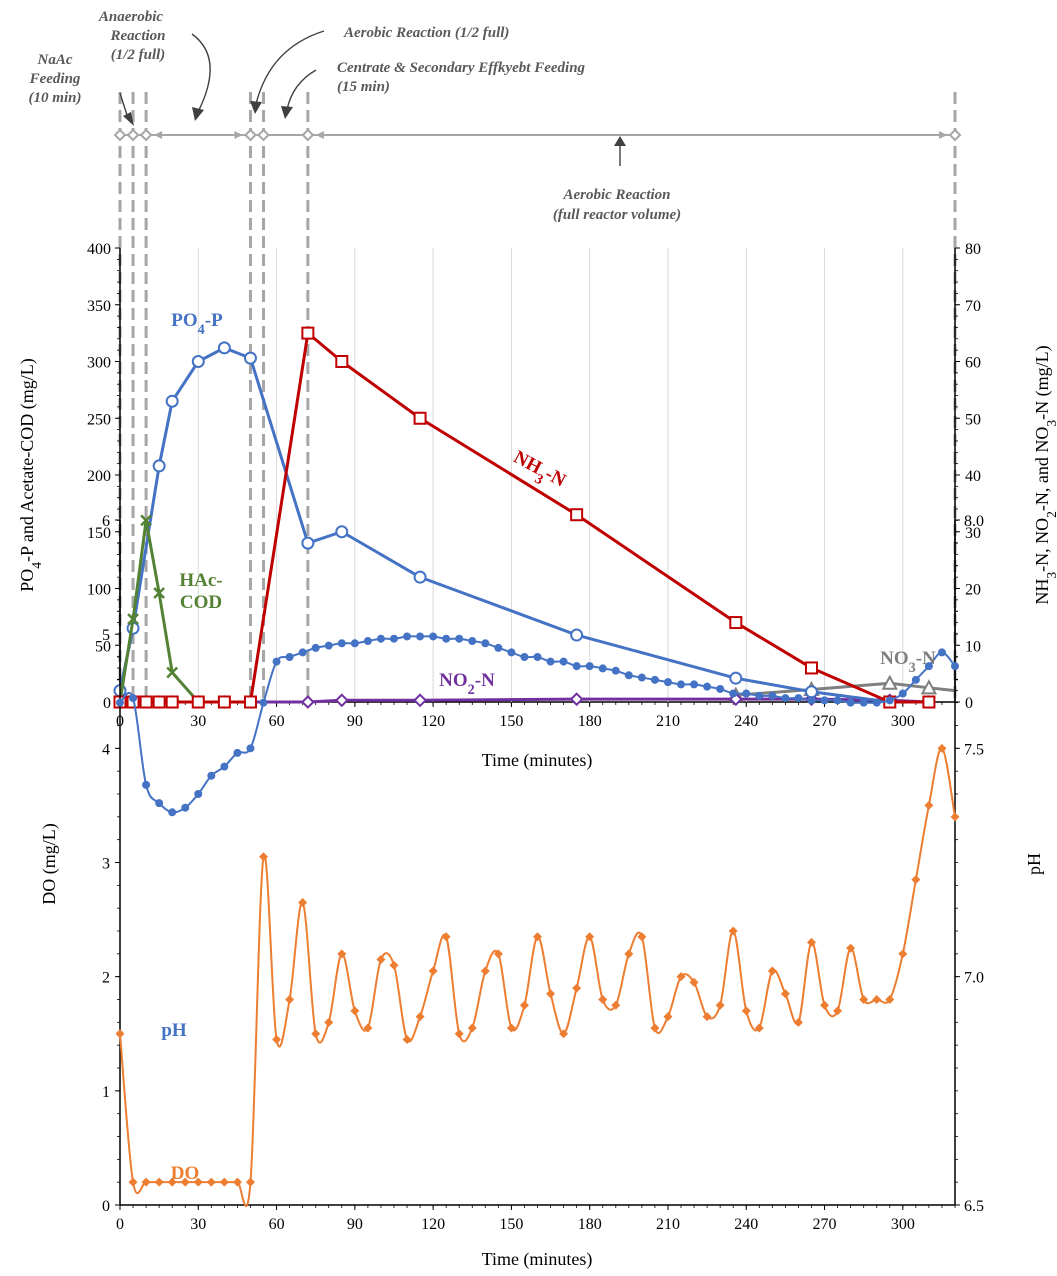  I want to click on chart2-x-tick-label: 240, so click(746, 1224).